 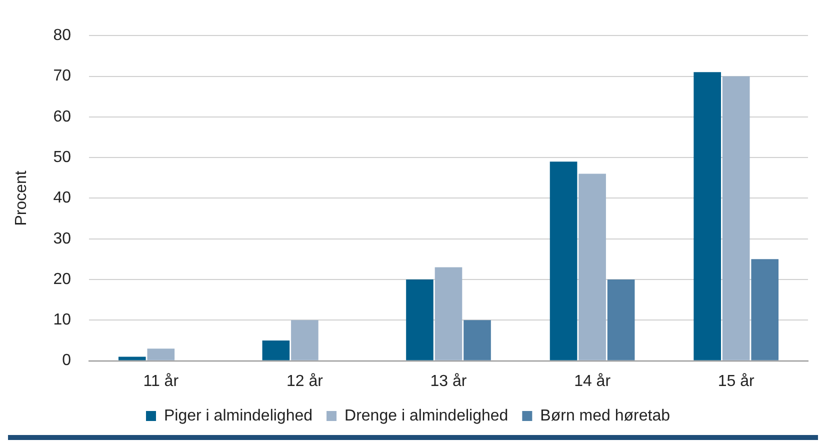 I want to click on y-tick-label: 20, so click(x=62, y=279).